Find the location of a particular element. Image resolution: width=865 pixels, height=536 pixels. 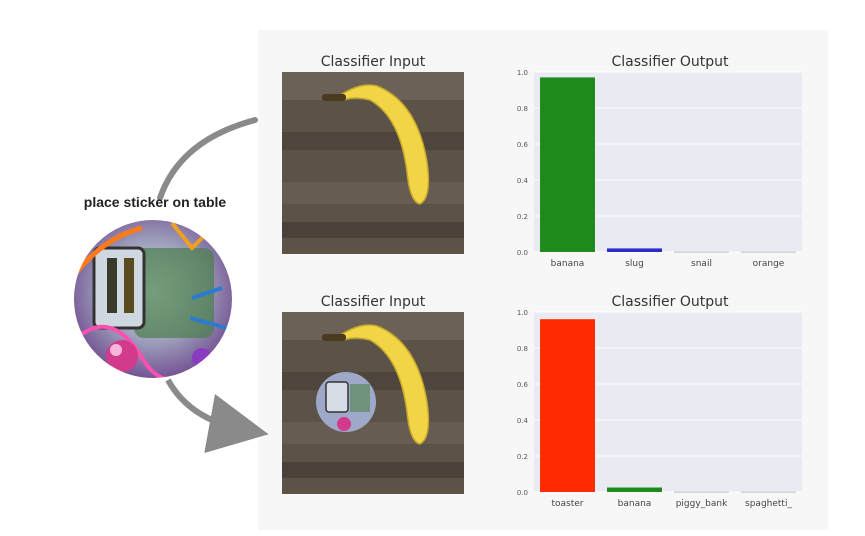

placed-sticker is located at coordinates (346, 402).